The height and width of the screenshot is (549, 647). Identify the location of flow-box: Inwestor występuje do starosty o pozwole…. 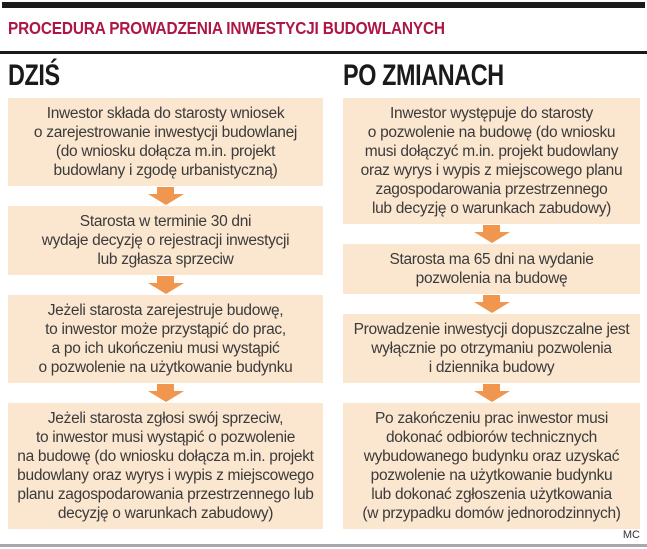
(491, 161).